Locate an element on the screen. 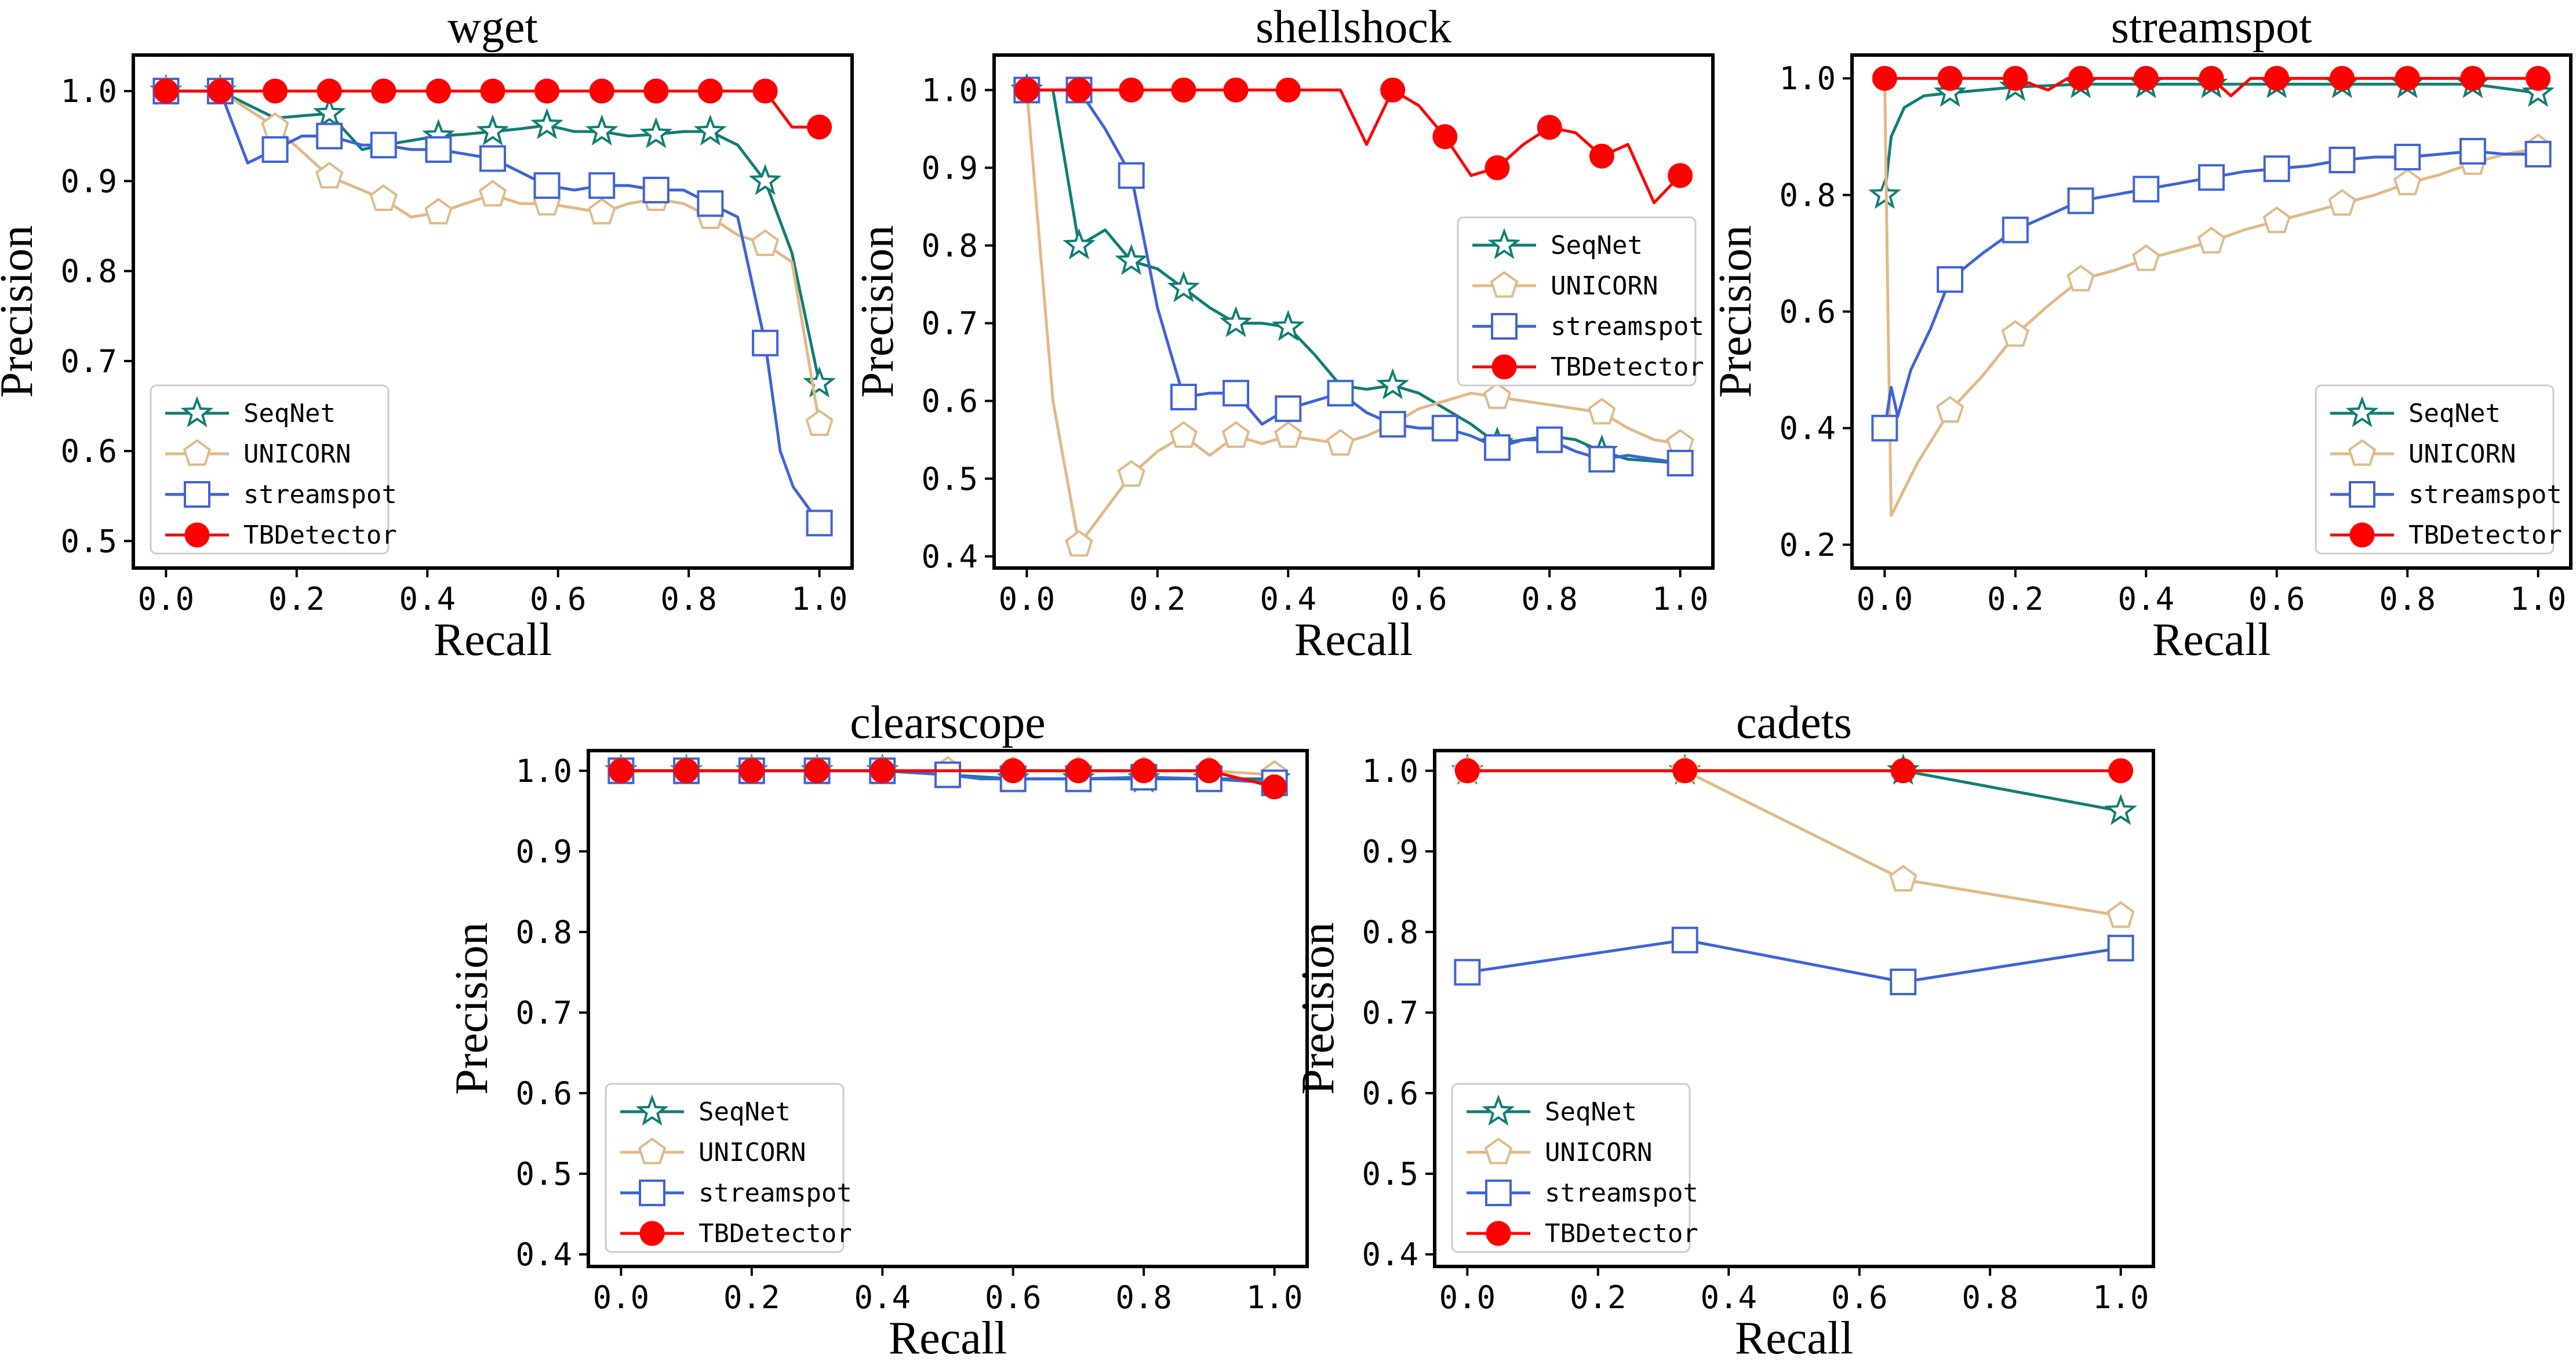  legend-marker-SeqNet is located at coordinates (1504, 244).